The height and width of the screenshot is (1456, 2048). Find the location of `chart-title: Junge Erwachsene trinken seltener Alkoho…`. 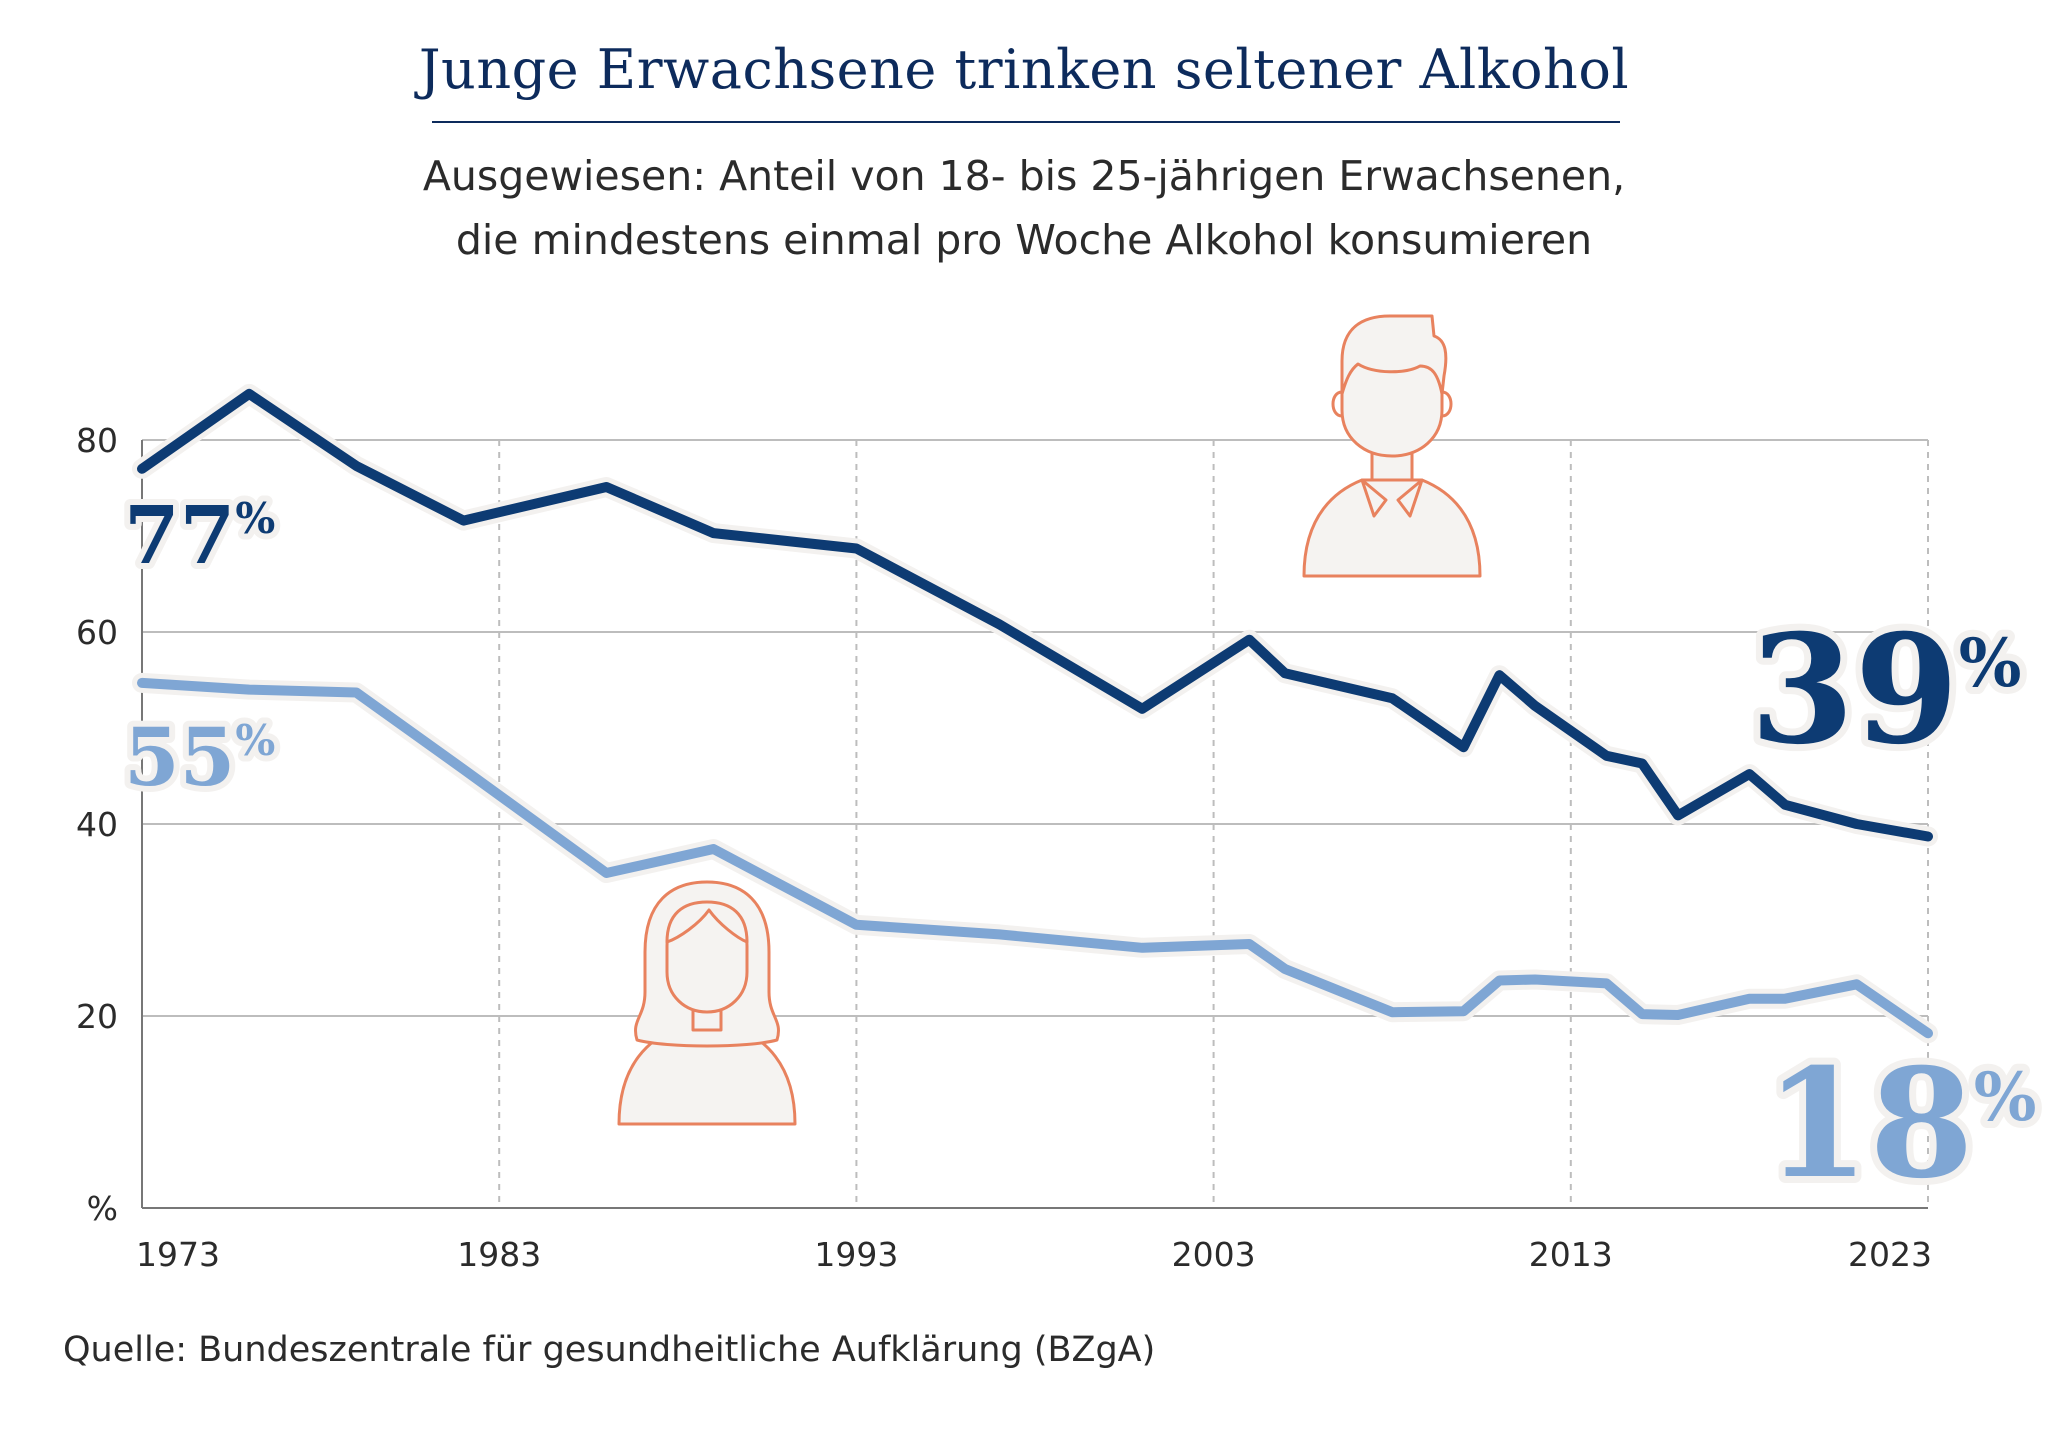

chart-title: Junge Erwachsene trinken seltener Alkoho… is located at coordinates (1024, 69).